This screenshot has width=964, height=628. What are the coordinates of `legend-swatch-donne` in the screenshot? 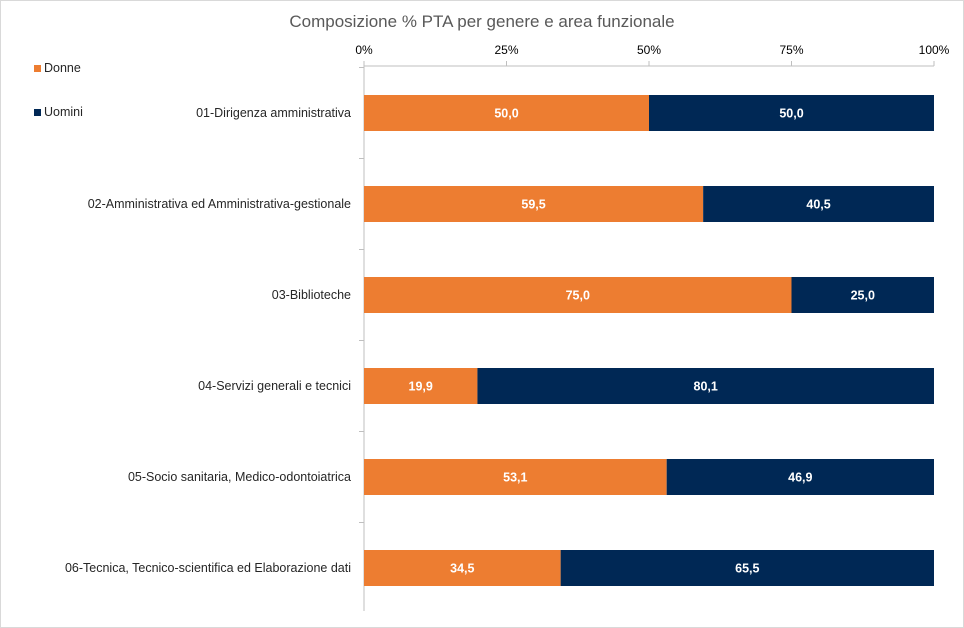 It's located at (37, 68).